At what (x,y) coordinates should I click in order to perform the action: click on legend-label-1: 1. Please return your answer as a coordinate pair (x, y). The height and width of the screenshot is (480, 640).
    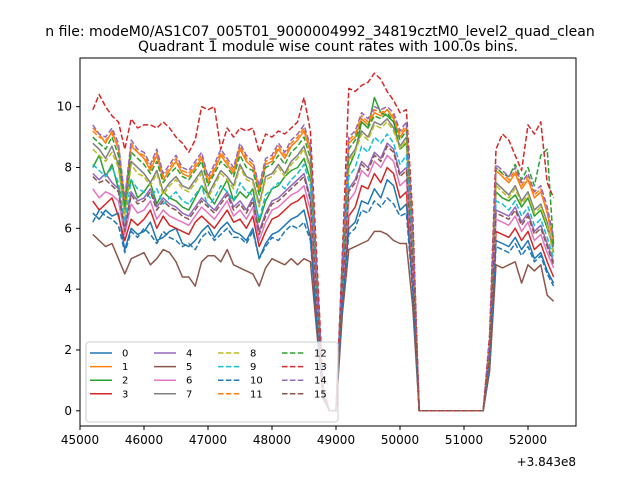
    Looking at the image, I should click on (125, 367).